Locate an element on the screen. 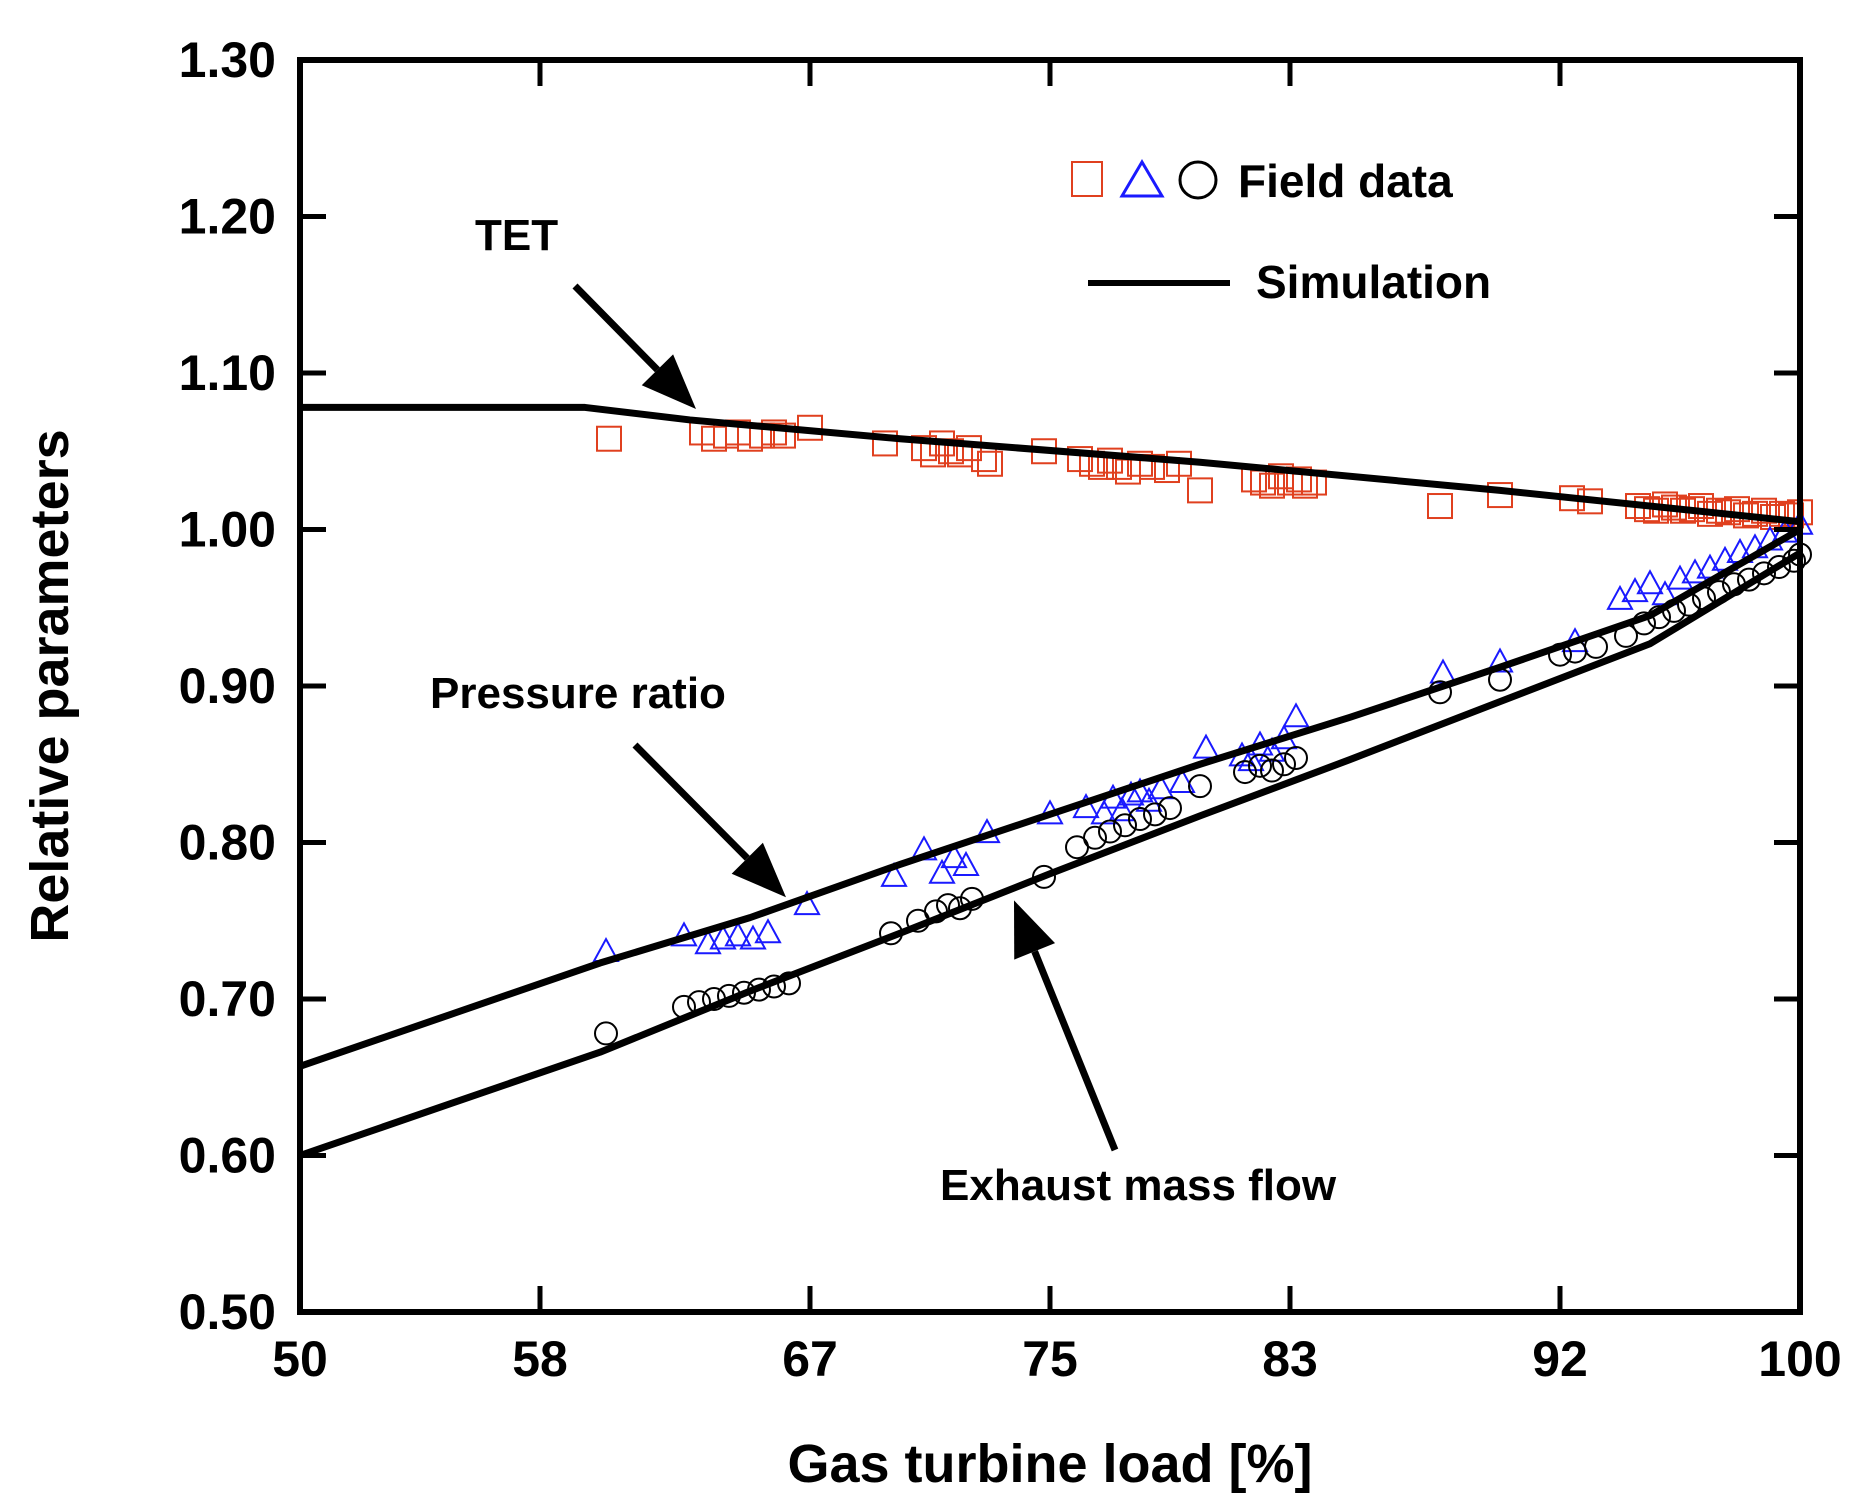  y-tick-label: 0.80 is located at coordinates (227, 843).